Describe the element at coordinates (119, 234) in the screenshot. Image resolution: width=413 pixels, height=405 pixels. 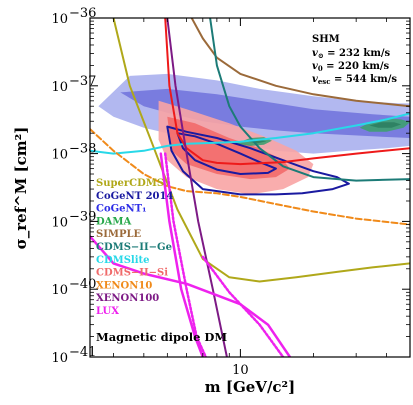
I see `legend-entry-simple: SIMPLE` at that location.